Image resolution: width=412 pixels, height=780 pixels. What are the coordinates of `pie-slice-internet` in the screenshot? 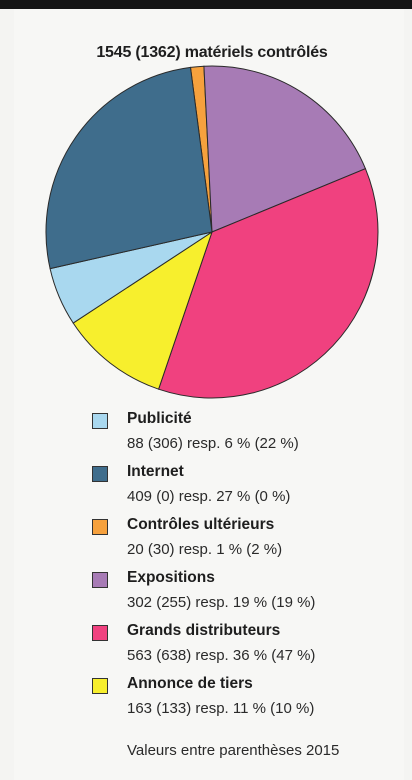 It's located at (129, 168).